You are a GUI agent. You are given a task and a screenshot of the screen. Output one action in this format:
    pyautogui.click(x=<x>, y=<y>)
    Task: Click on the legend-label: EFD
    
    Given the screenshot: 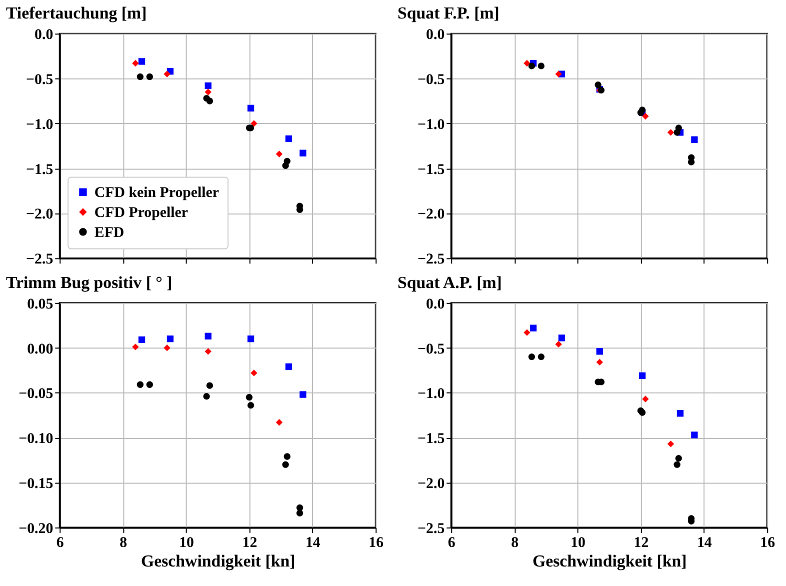 What is the action you would take?
    pyautogui.click(x=109, y=232)
    